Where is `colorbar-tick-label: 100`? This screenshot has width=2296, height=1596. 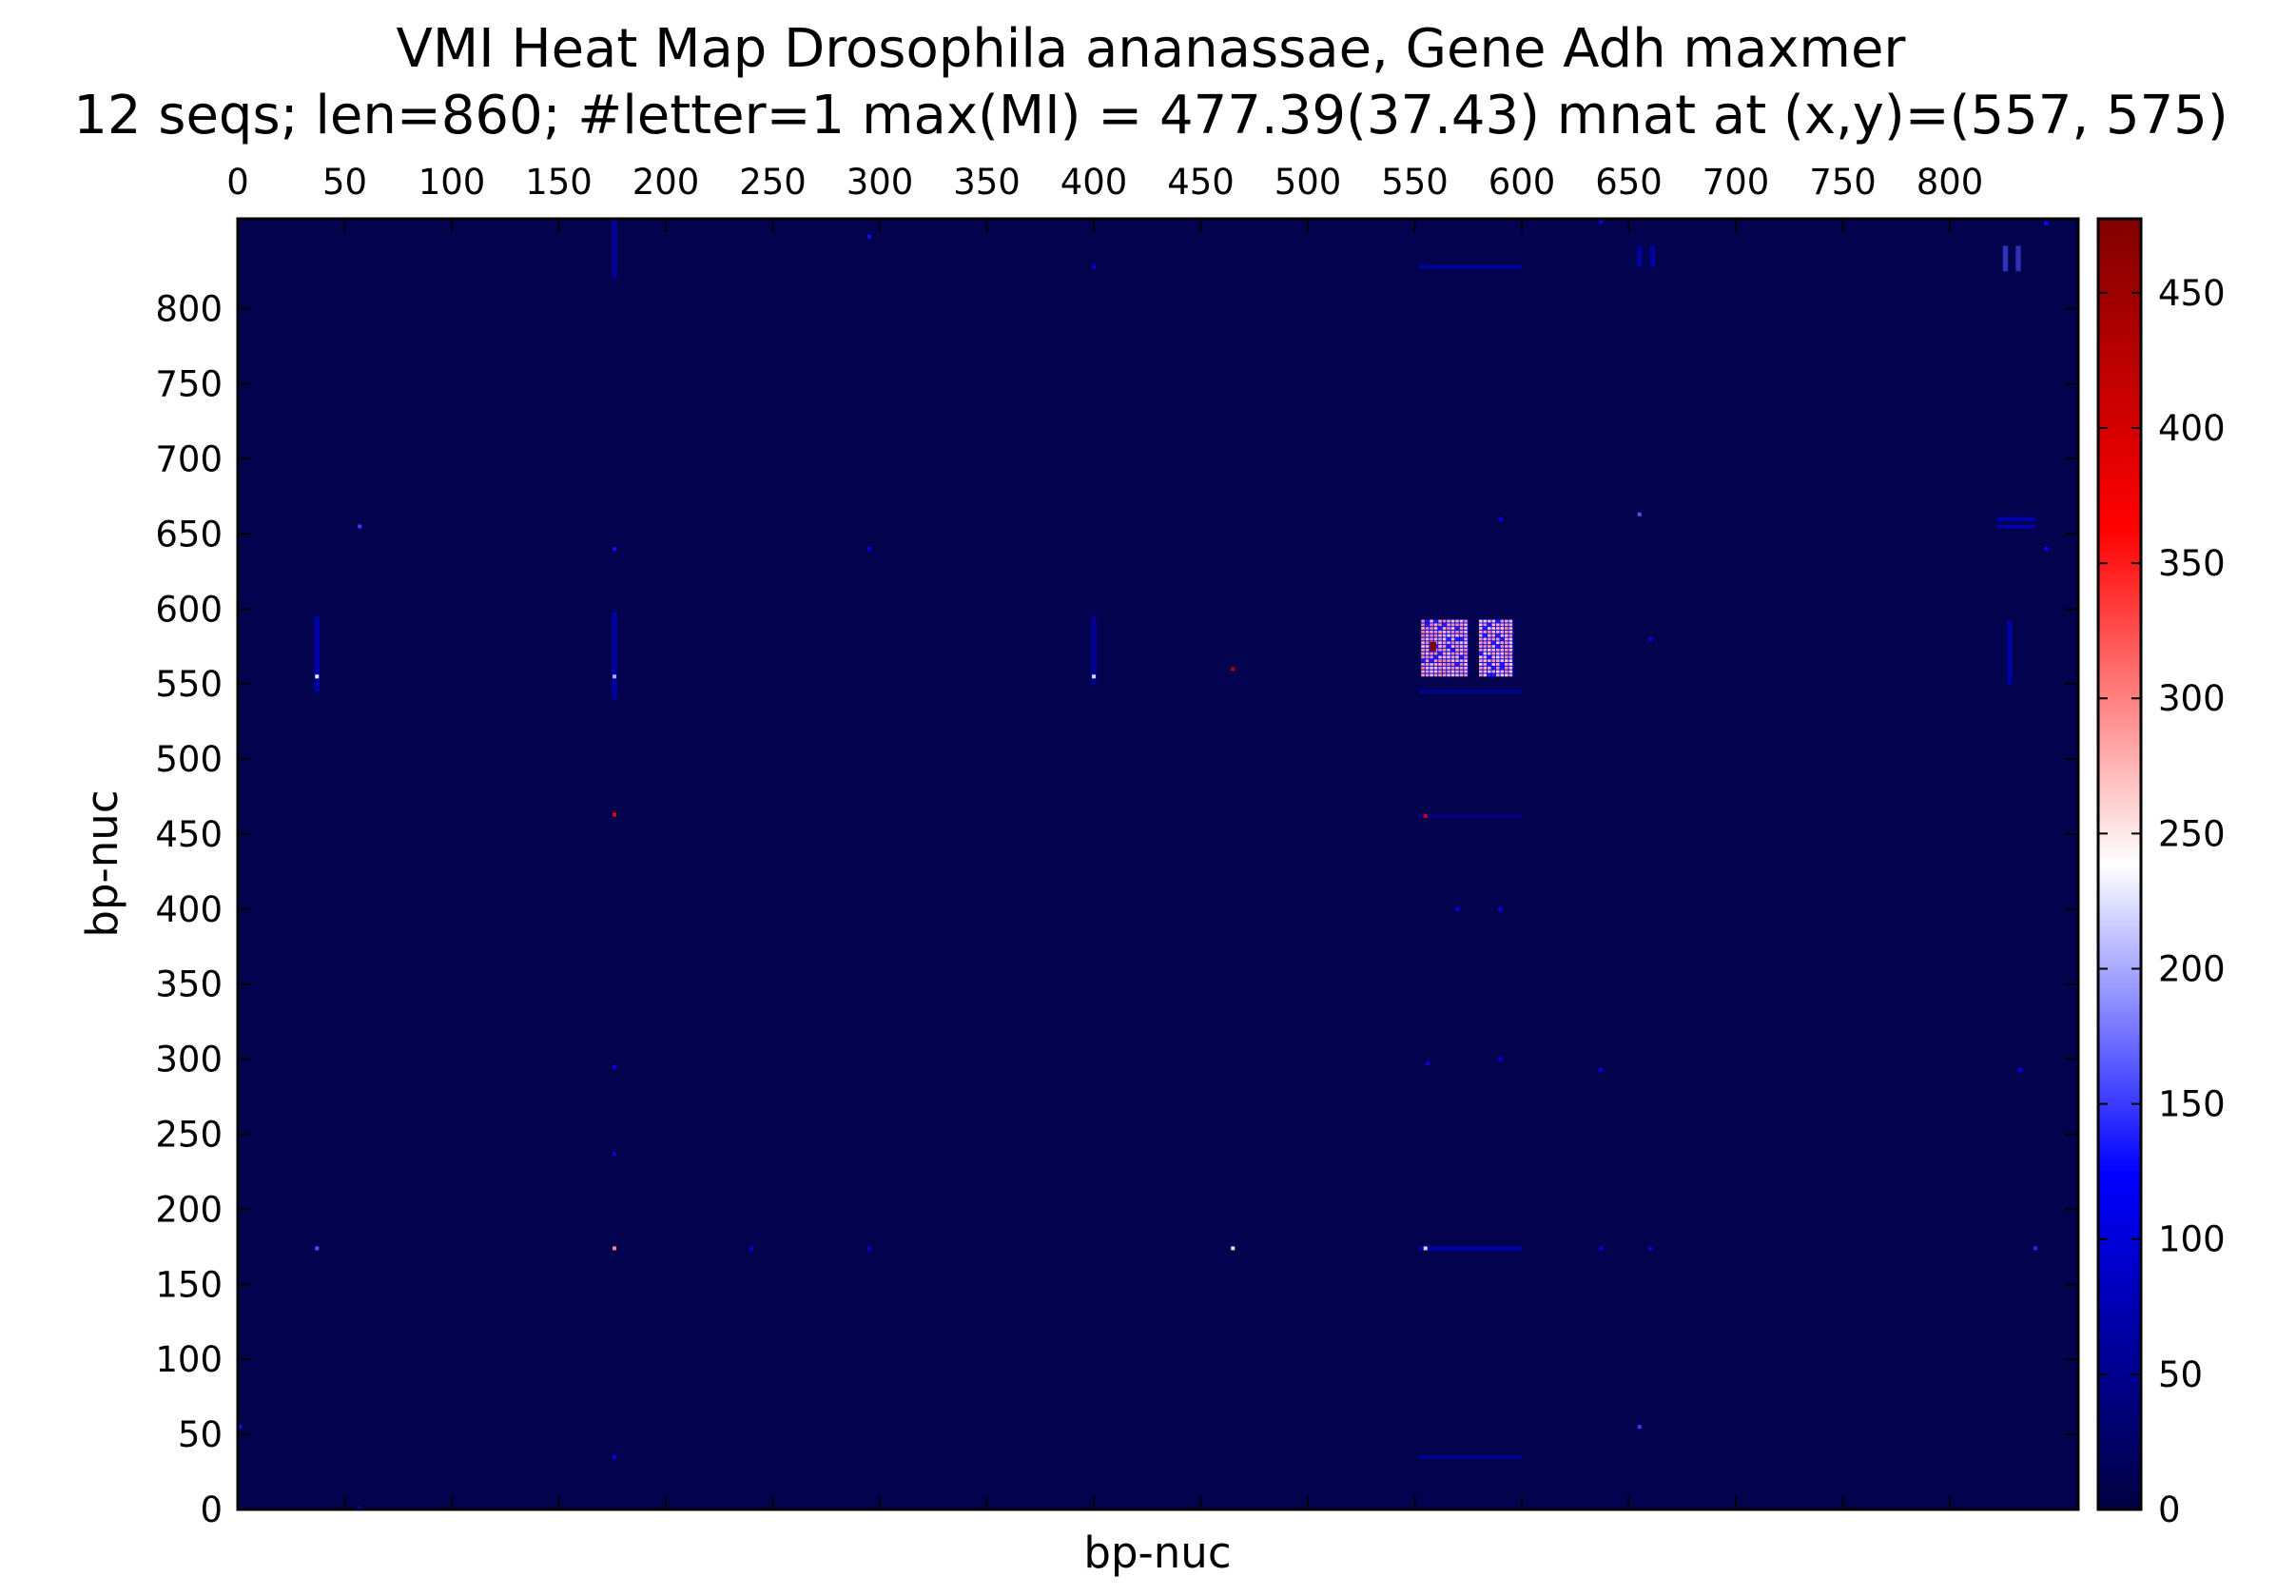
colorbar-tick-label: 100 is located at coordinates (2192, 1239).